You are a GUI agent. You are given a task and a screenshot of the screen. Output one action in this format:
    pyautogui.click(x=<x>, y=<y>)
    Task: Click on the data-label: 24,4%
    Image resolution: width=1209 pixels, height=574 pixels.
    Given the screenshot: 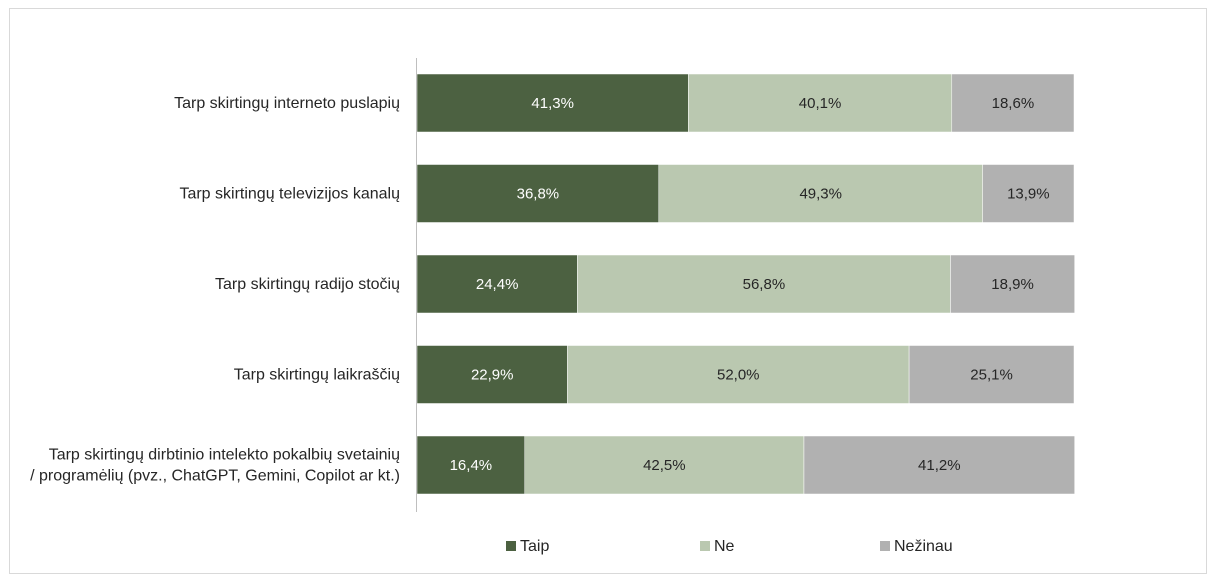 What is the action you would take?
    pyautogui.click(x=497, y=284)
    